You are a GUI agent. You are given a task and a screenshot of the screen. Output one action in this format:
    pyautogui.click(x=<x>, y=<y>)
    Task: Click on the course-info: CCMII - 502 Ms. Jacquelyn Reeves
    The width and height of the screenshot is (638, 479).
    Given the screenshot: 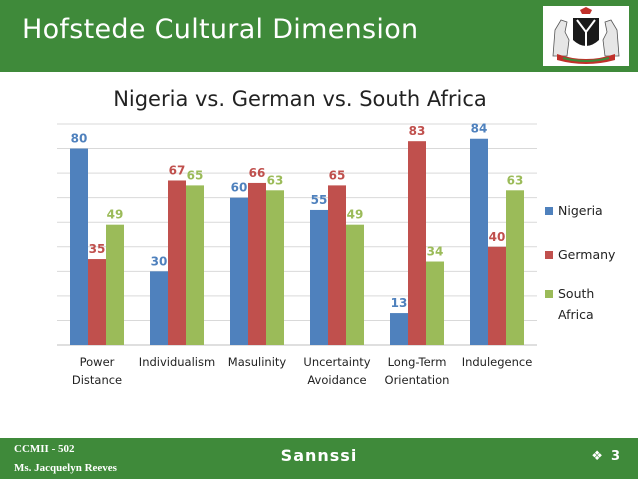 What is the action you would take?
    pyautogui.click(x=65, y=459)
    